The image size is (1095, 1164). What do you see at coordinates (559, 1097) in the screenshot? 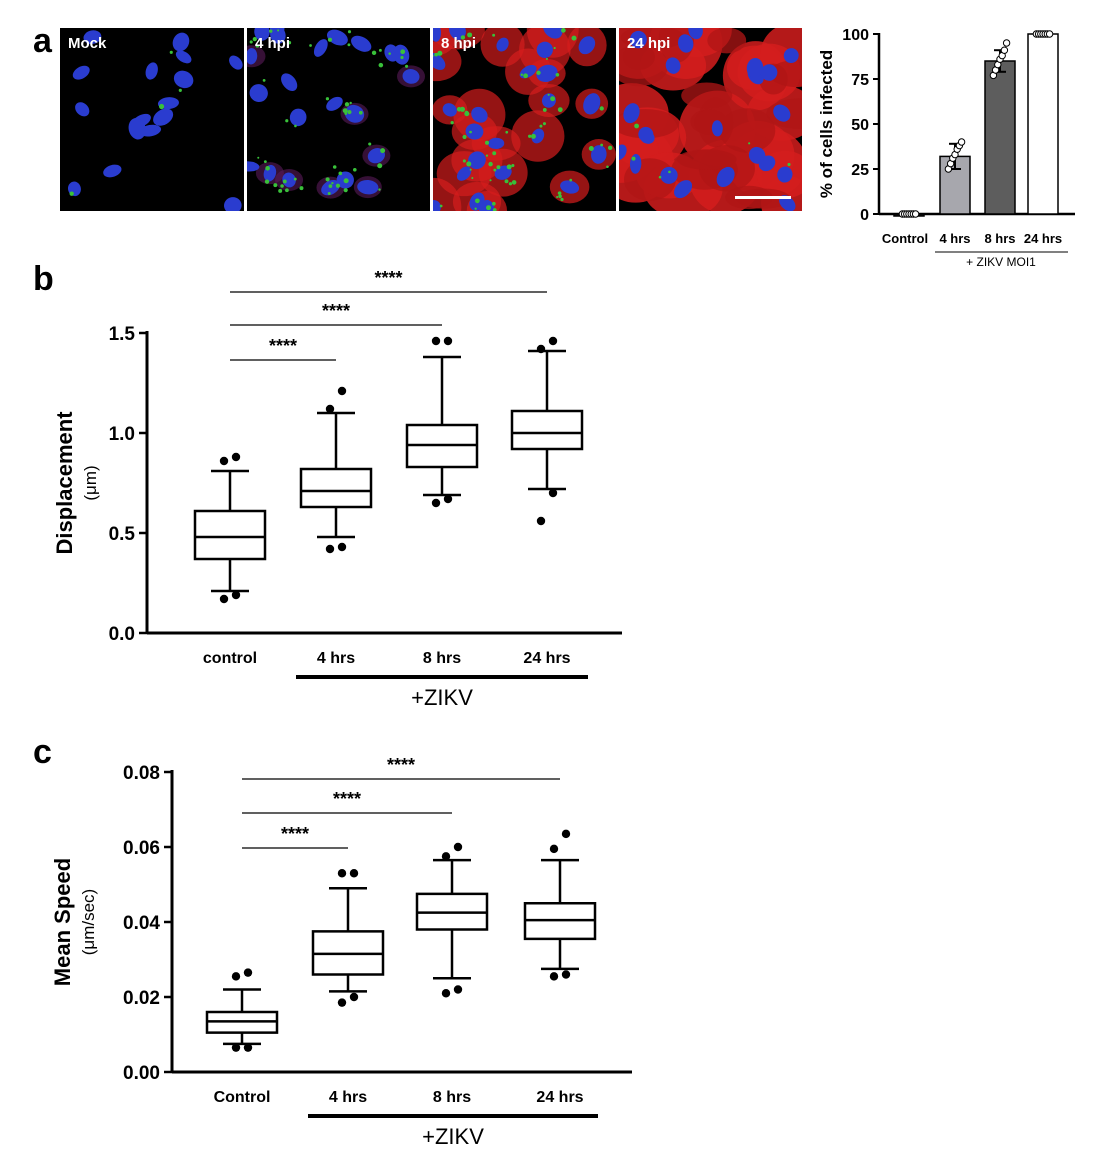
I see `x-tick-label: 24 hrs` at bounding box center [559, 1097].